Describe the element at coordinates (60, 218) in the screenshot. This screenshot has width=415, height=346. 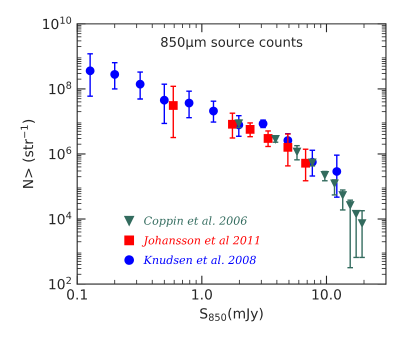
I see `y-tick-label: 10$^{4}$` at that location.